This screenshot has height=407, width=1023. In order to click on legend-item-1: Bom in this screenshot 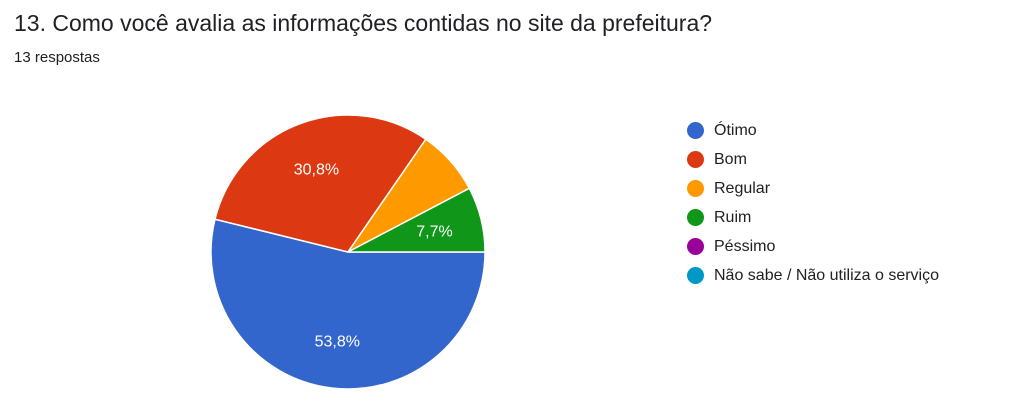, I will do `click(813, 159)`.